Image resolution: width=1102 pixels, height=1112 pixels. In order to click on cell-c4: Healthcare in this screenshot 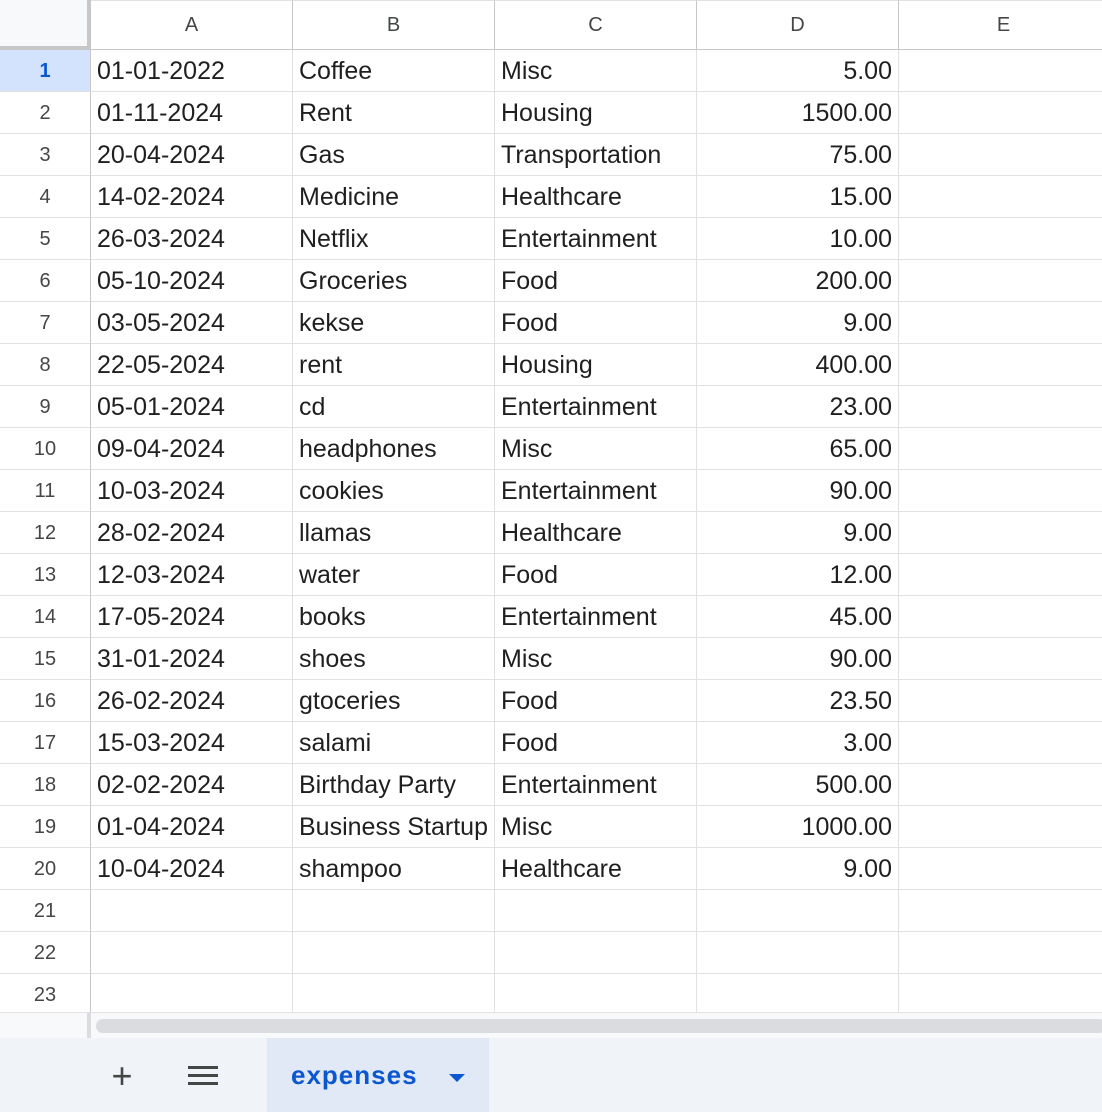, I will do `click(596, 197)`.